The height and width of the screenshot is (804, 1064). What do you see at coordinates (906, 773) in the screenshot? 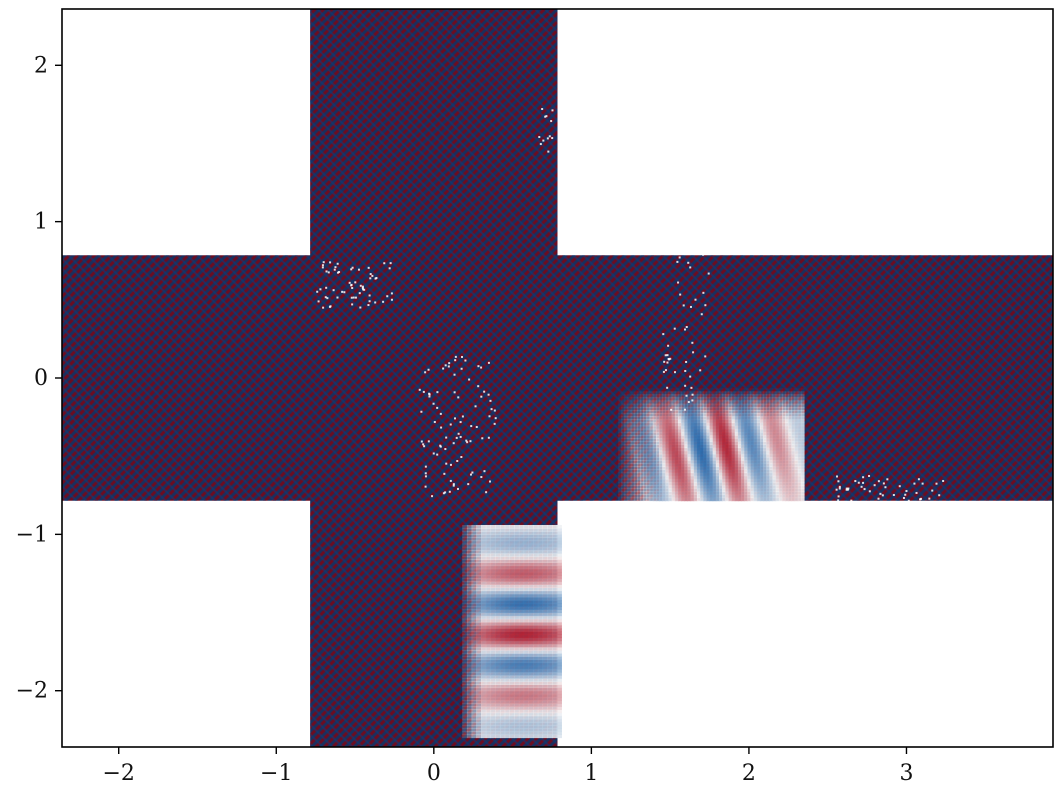
I see `x-tick-label: 3` at bounding box center [906, 773].